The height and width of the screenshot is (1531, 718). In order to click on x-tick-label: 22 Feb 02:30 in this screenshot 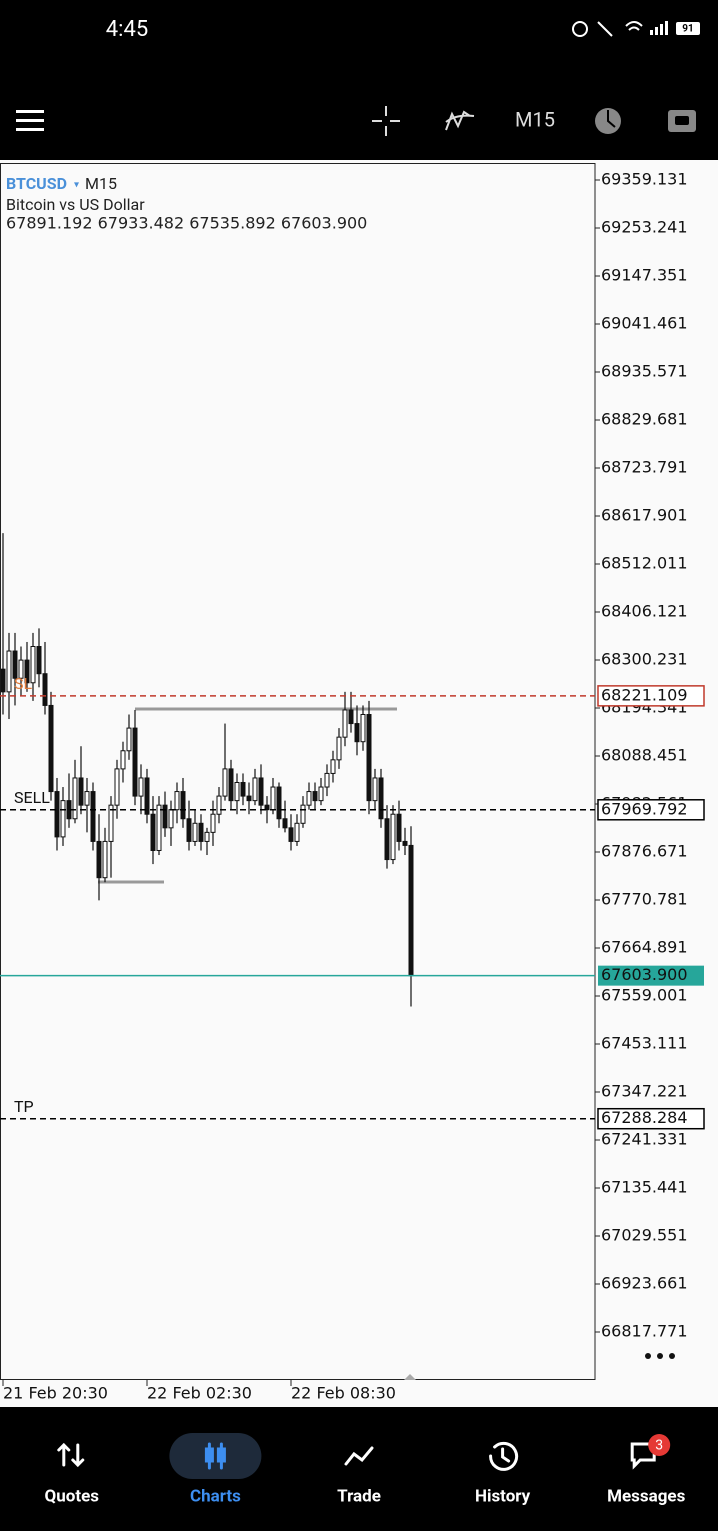, I will do `click(199, 1393)`.